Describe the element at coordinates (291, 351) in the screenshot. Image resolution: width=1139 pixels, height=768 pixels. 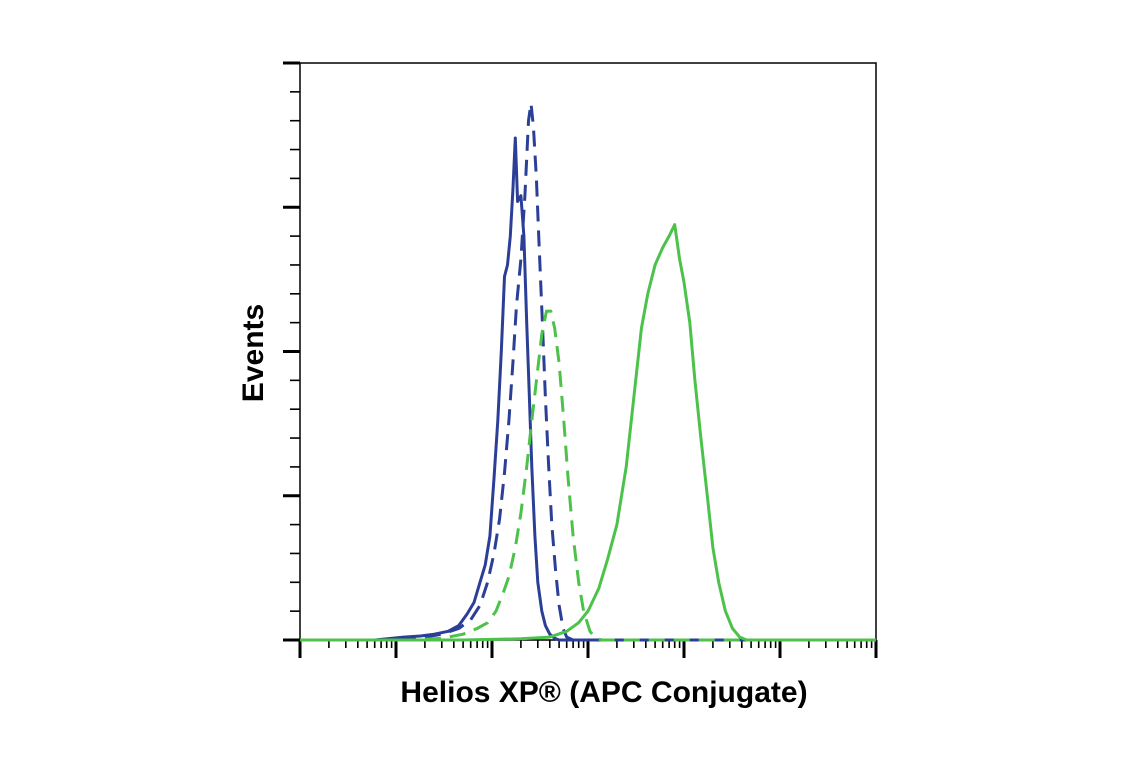
I see `y-axis-ticks` at that location.